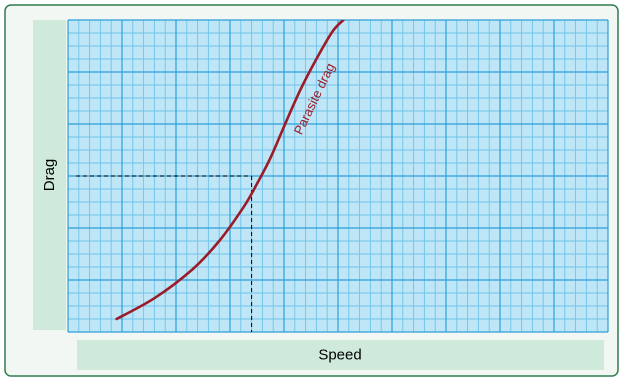 The width and height of the screenshot is (623, 381). I want to click on y-axis-label: Drag, so click(49, 175).